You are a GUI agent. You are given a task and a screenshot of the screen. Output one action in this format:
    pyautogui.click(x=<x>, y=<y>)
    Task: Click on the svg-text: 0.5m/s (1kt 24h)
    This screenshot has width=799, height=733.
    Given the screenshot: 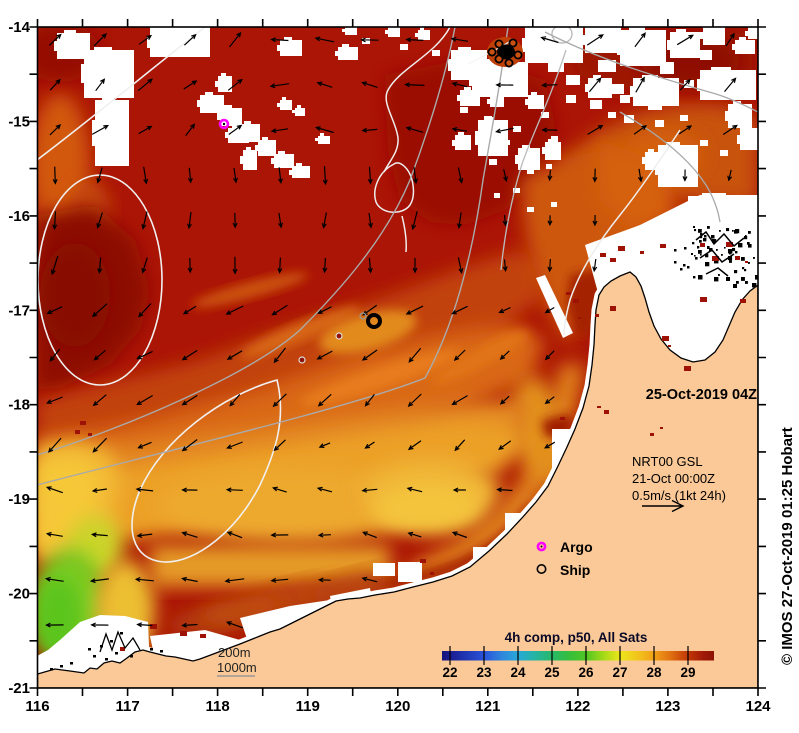 What is the action you would take?
    pyautogui.click(x=679, y=495)
    